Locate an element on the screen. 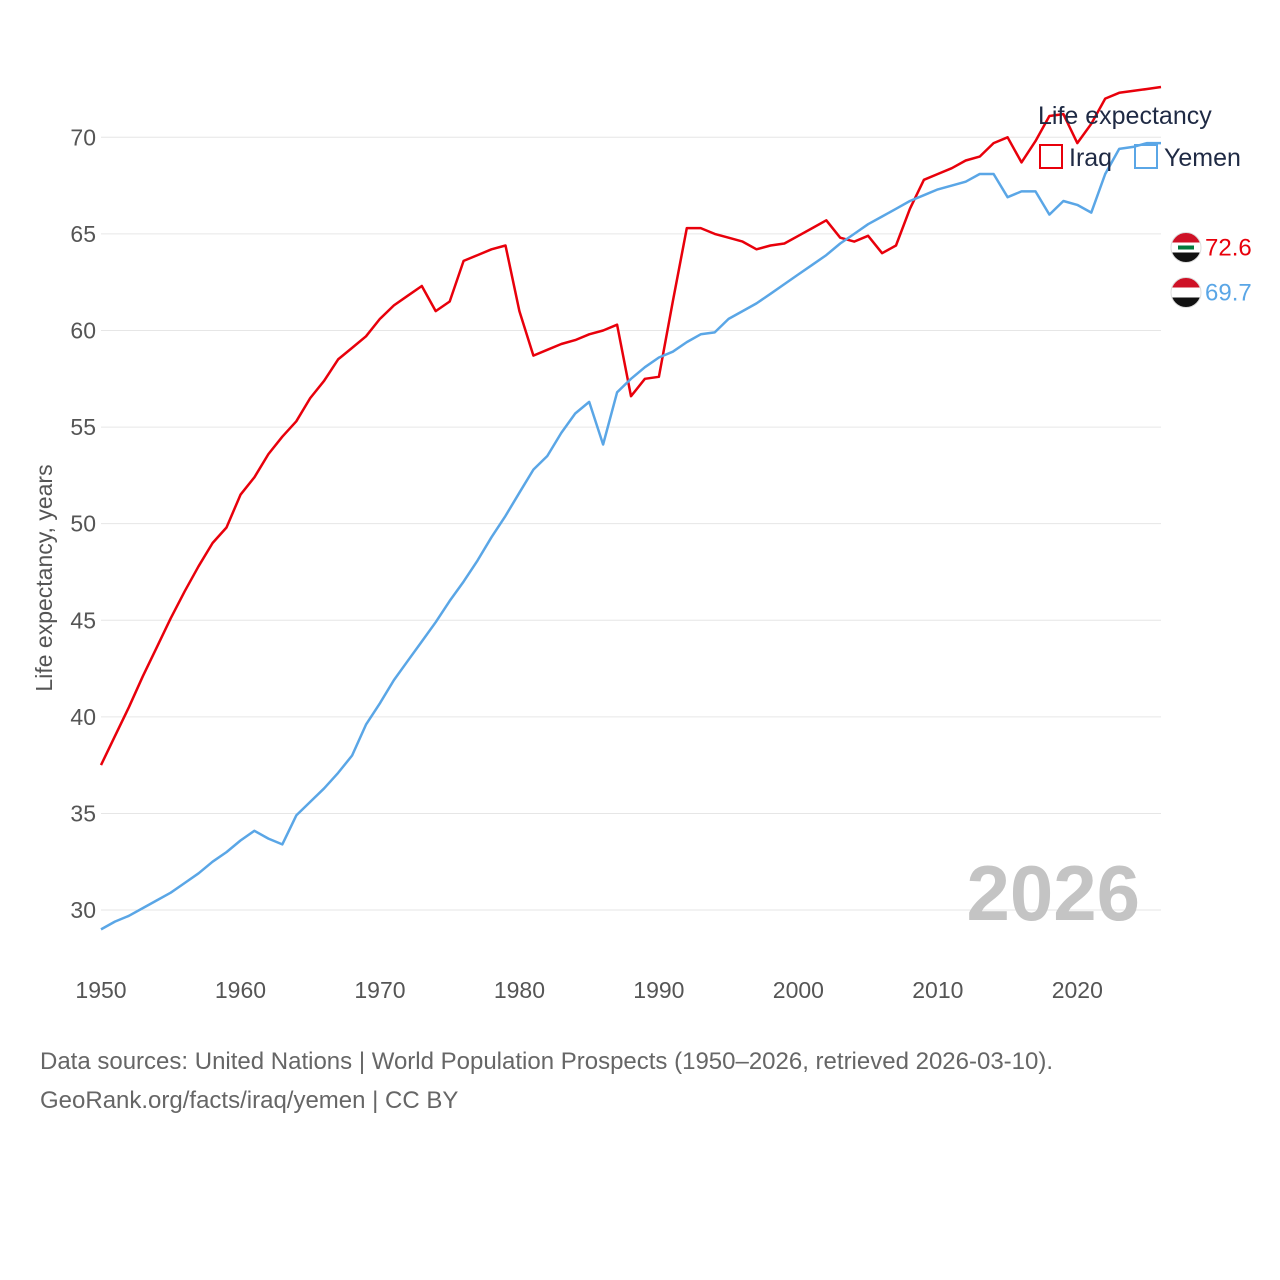 The width and height of the screenshot is (1280, 1280). y-tick-label: 55 is located at coordinates (83, 427).